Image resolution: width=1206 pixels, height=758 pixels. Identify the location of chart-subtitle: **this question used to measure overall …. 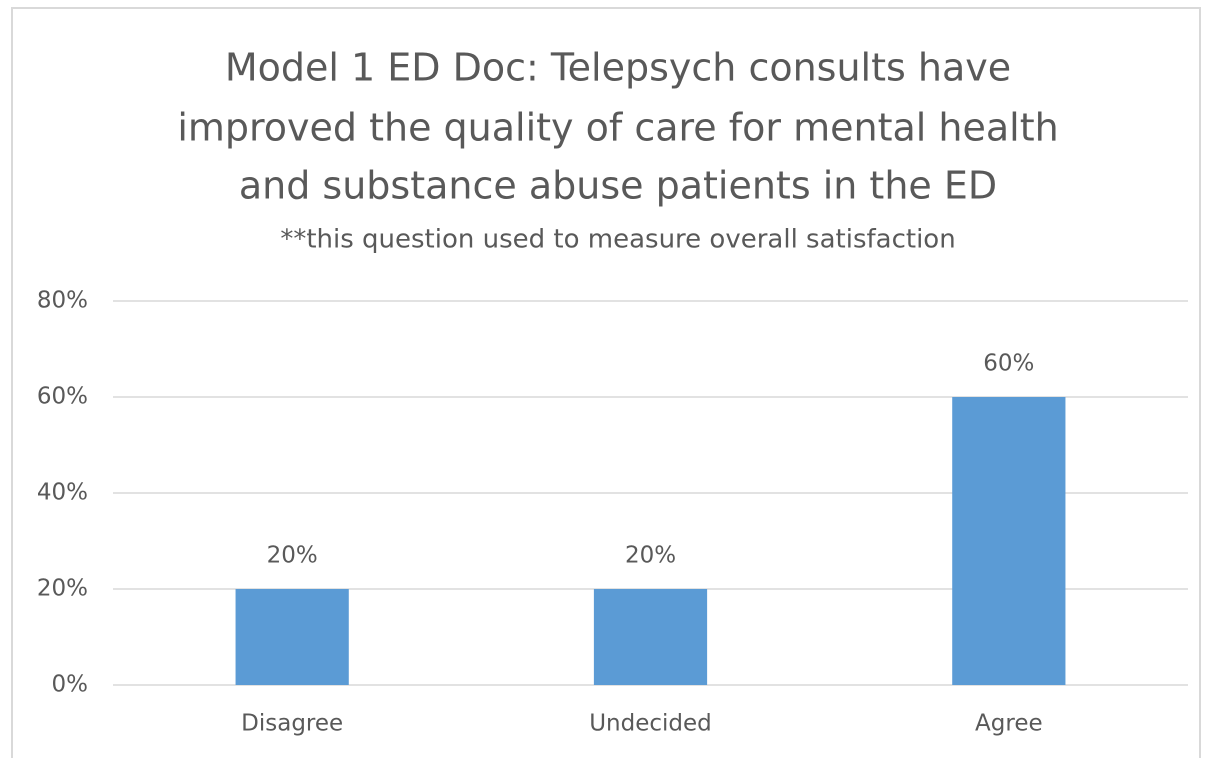
(617, 240).